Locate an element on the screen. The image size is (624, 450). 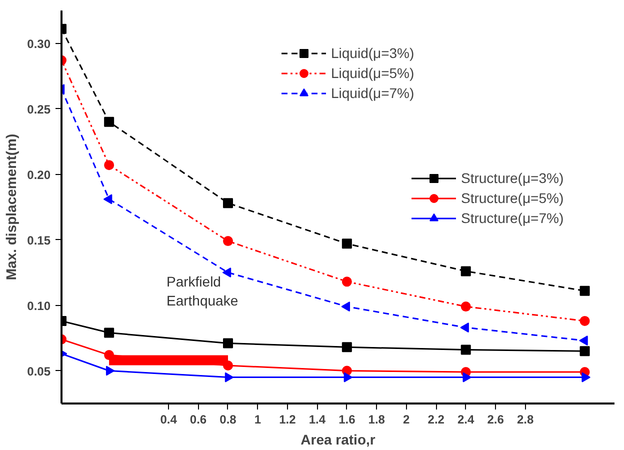
y-tick-label: 0.30 is located at coordinates (39, 43).